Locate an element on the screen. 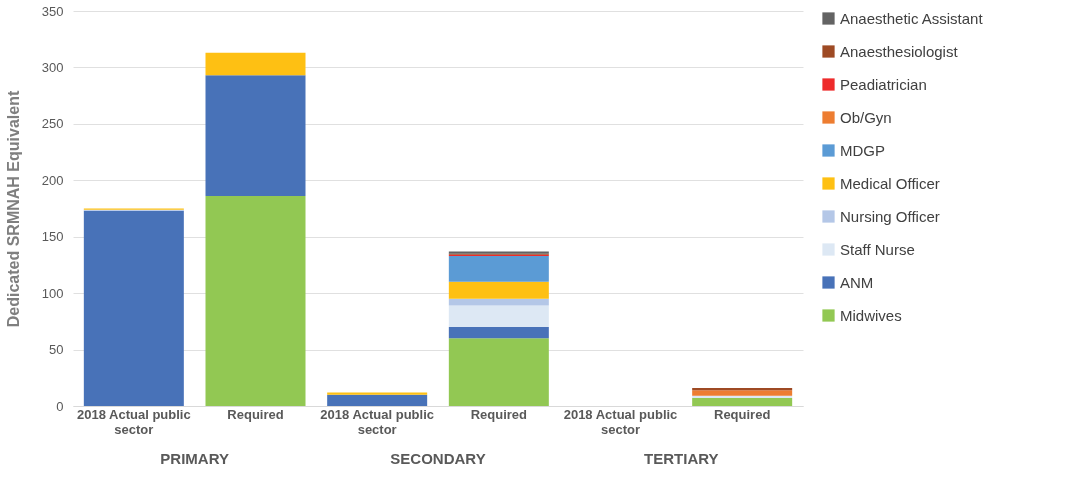 The image size is (1070, 484). legend-label: Anaesthesiologist is located at coordinates (899, 51).